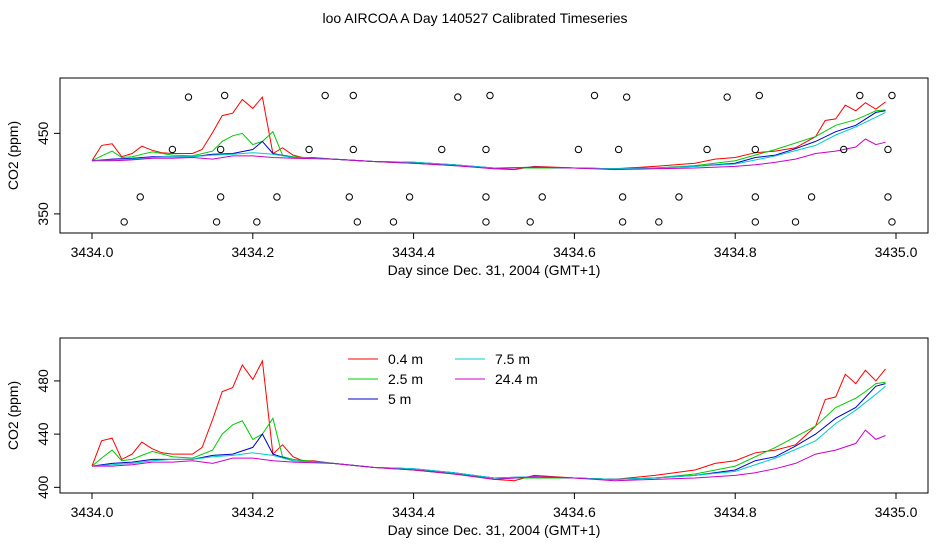  Describe the element at coordinates (43, 434) in the screenshot. I see `y-tick-label: 440` at that location.